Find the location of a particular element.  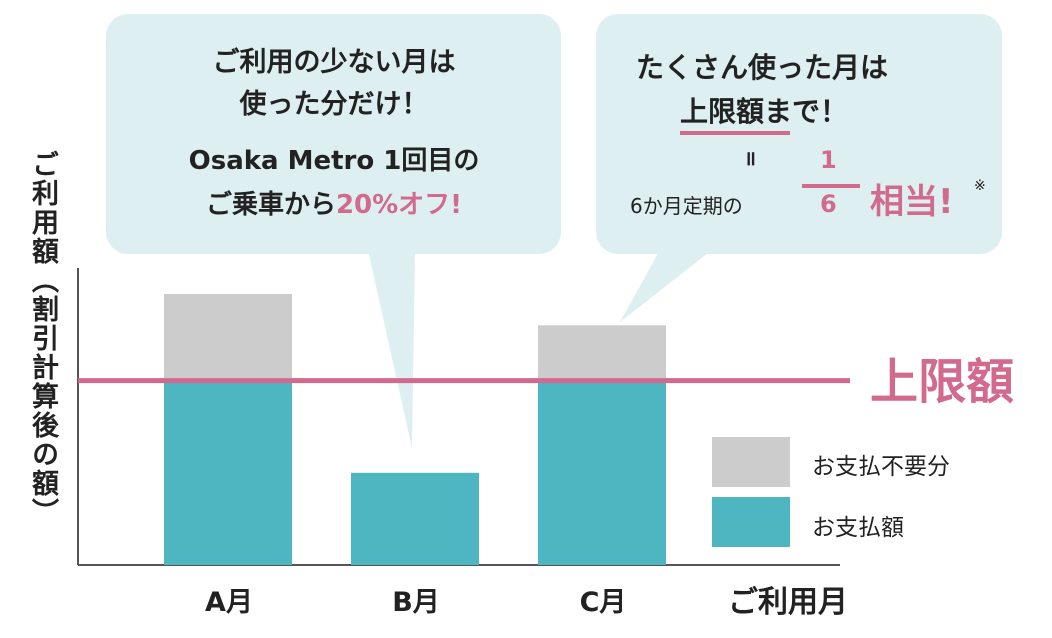

fraction-denominator: 6 is located at coordinates (828, 204).